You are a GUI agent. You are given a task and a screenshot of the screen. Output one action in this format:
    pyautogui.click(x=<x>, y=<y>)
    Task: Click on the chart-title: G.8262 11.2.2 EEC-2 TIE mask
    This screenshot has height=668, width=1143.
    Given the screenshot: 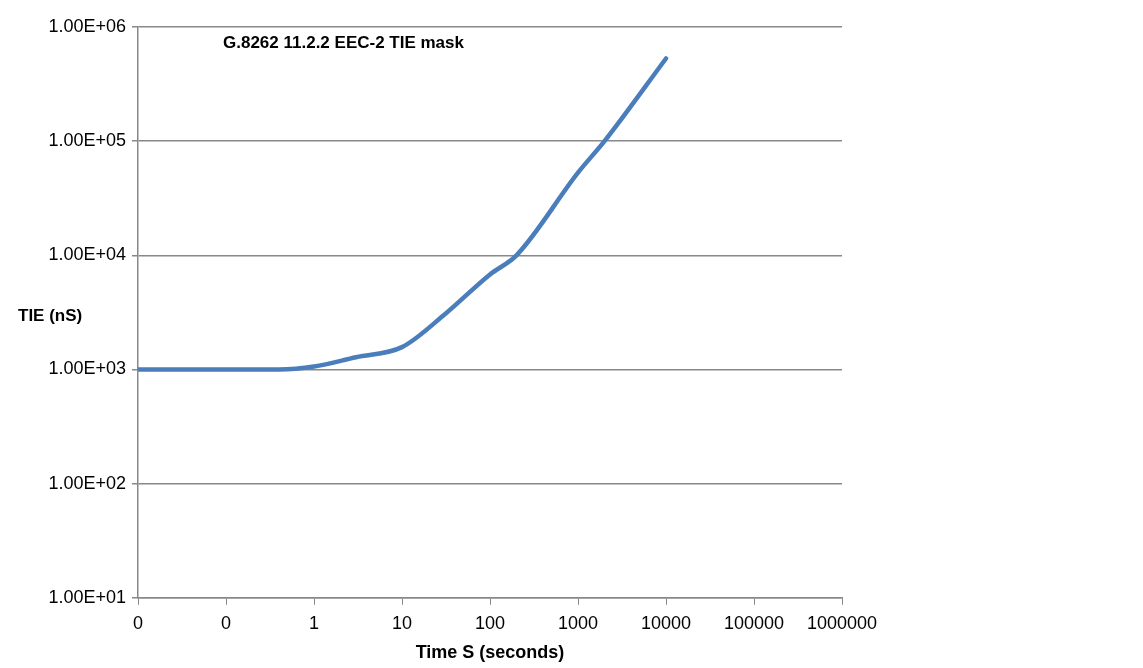 What is the action you would take?
    pyautogui.click(x=344, y=42)
    